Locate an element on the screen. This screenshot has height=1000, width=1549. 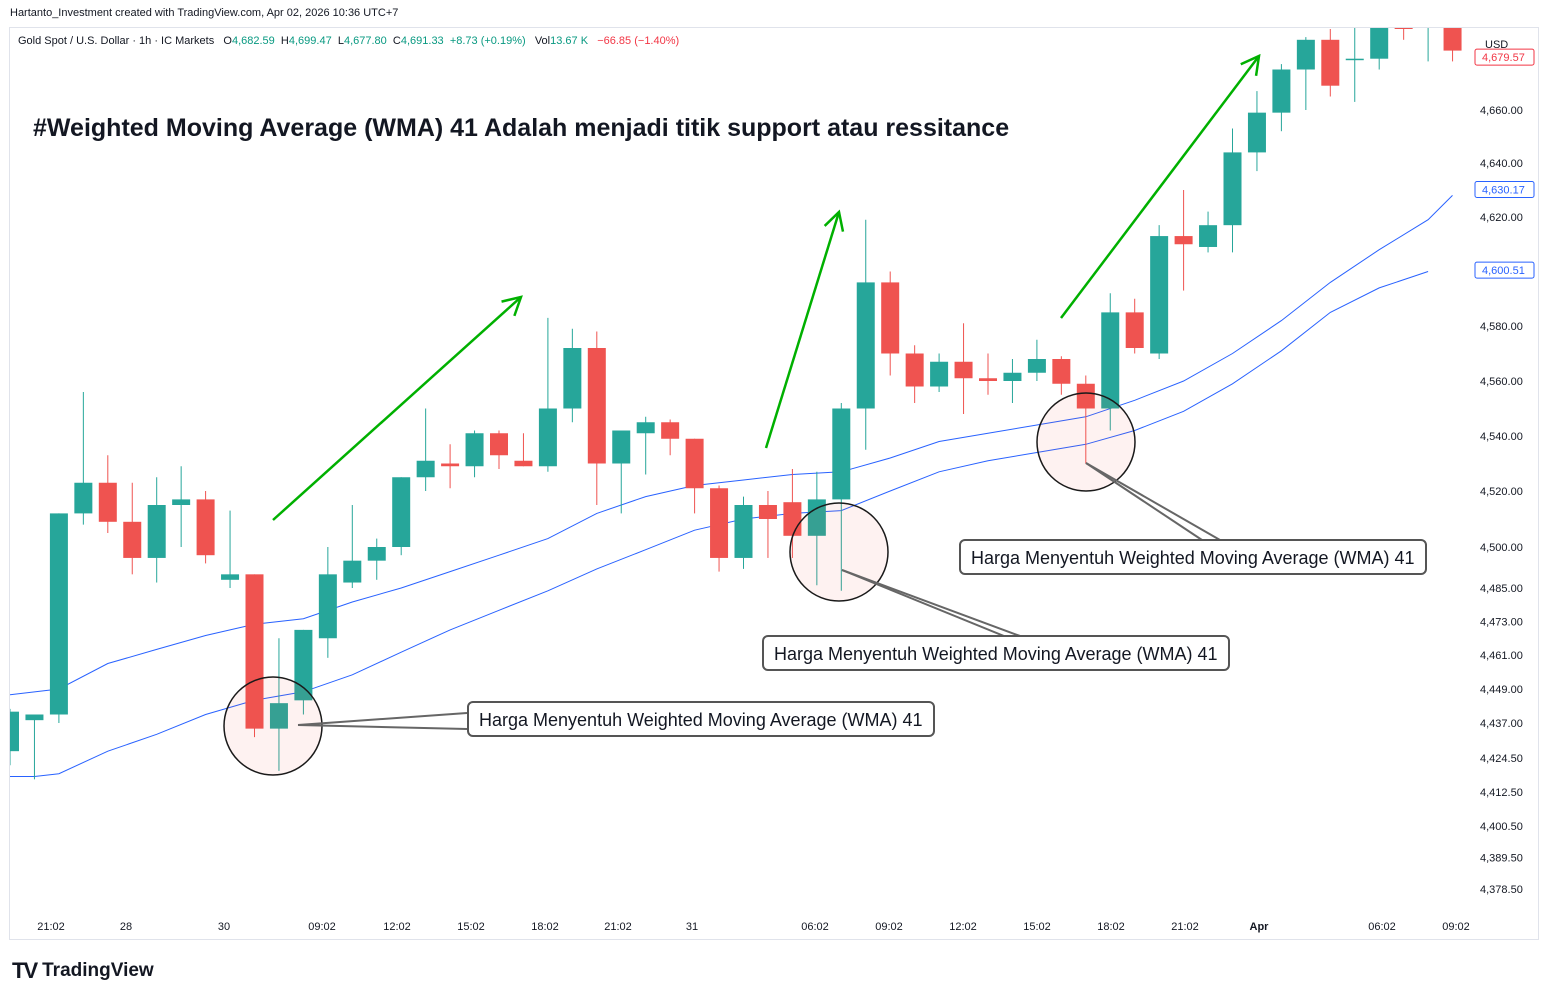
price-change: +8.73 (+0.19%) is located at coordinates (487, 41).